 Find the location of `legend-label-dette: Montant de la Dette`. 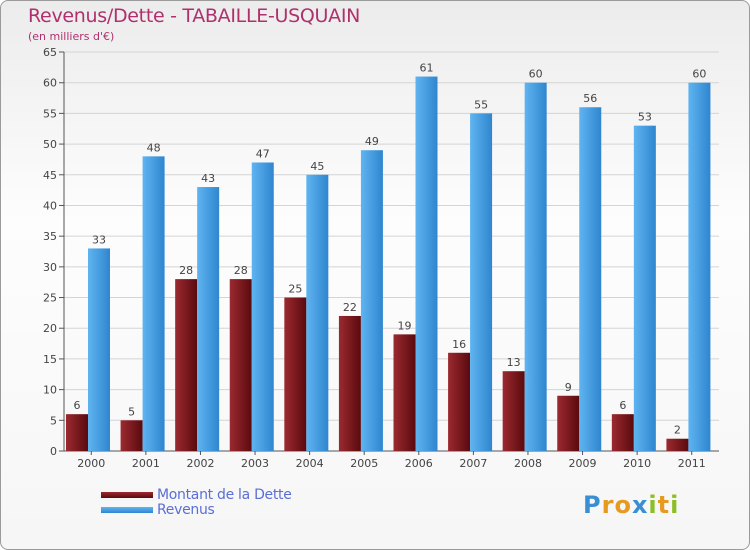

legend-label-dette: Montant de la Dette is located at coordinates (224, 494).